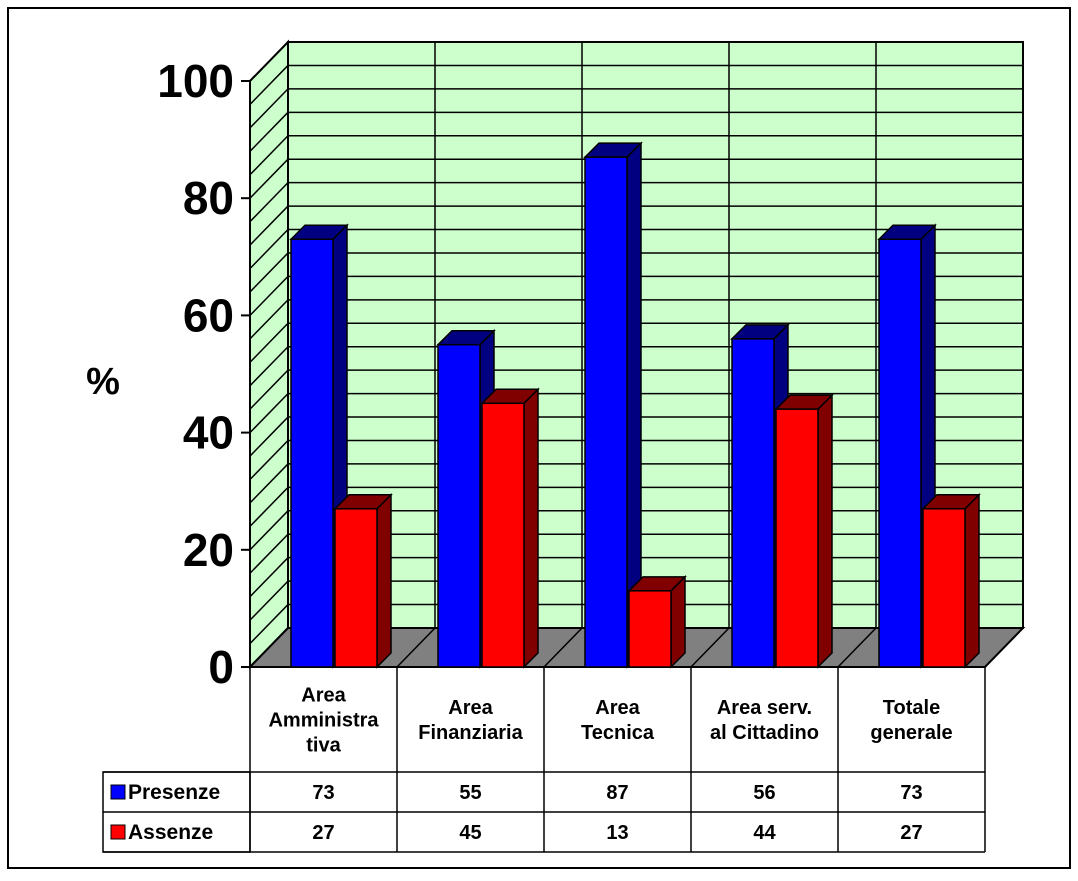 The image size is (1078, 881). Describe the element at coordinates (764, 708) in the screenshot. I see `category-label: Area serv.` at that location.